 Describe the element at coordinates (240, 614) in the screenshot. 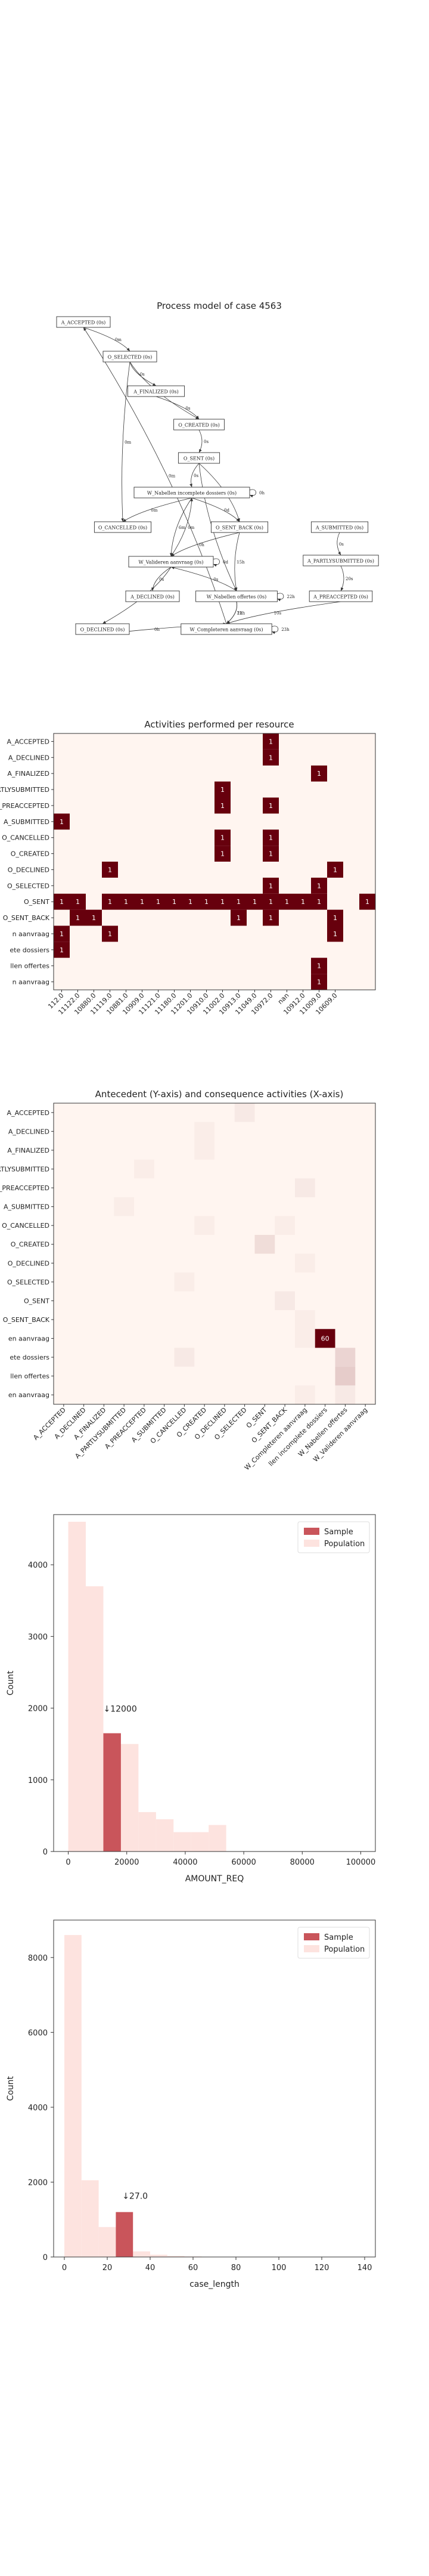

I see `process-edge-label: 1h` at that location.